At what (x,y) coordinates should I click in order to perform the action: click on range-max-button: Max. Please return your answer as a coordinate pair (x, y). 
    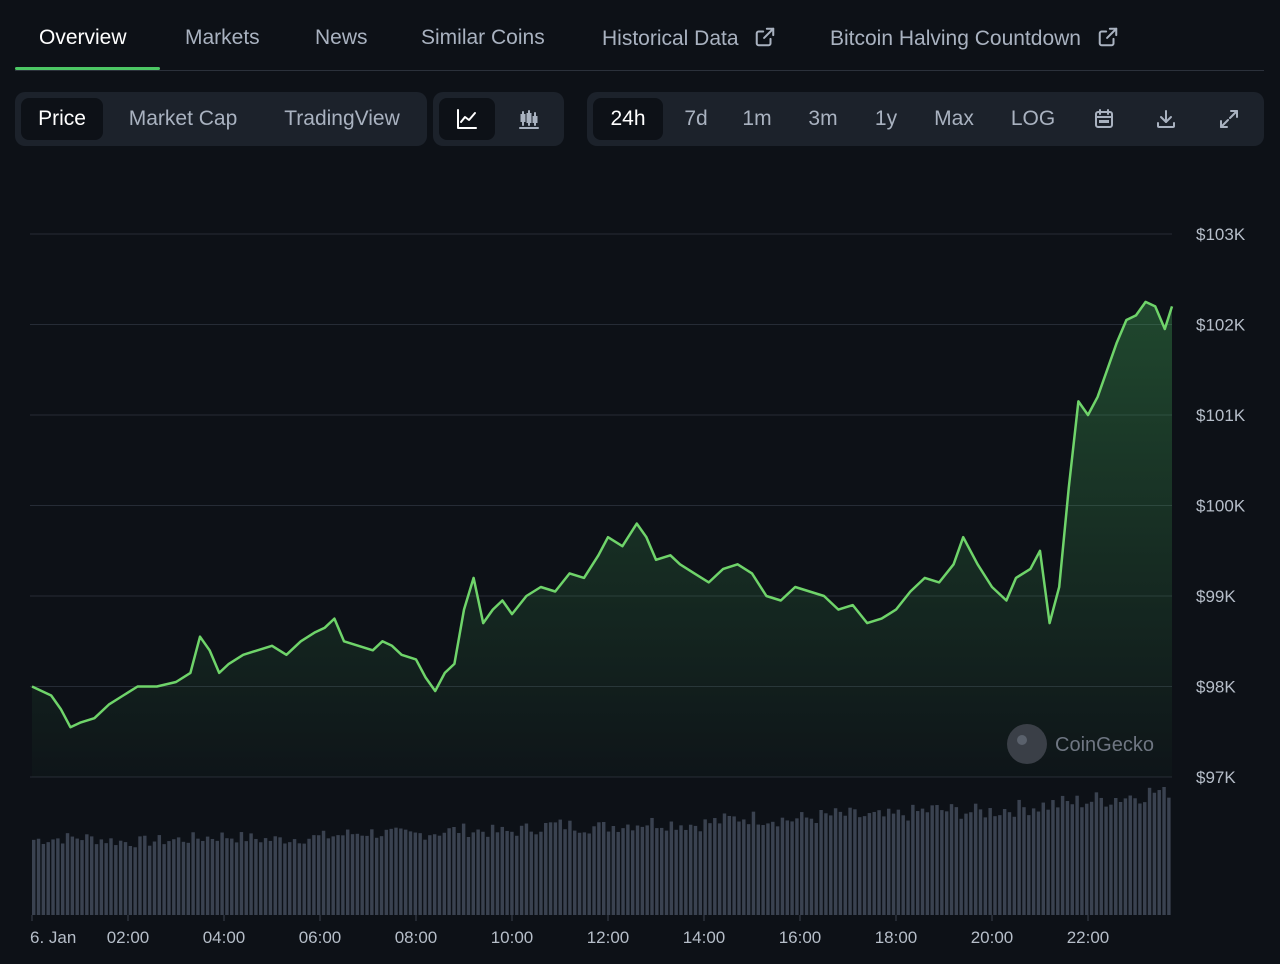
    Looking at the image, I should click on (954, 118).